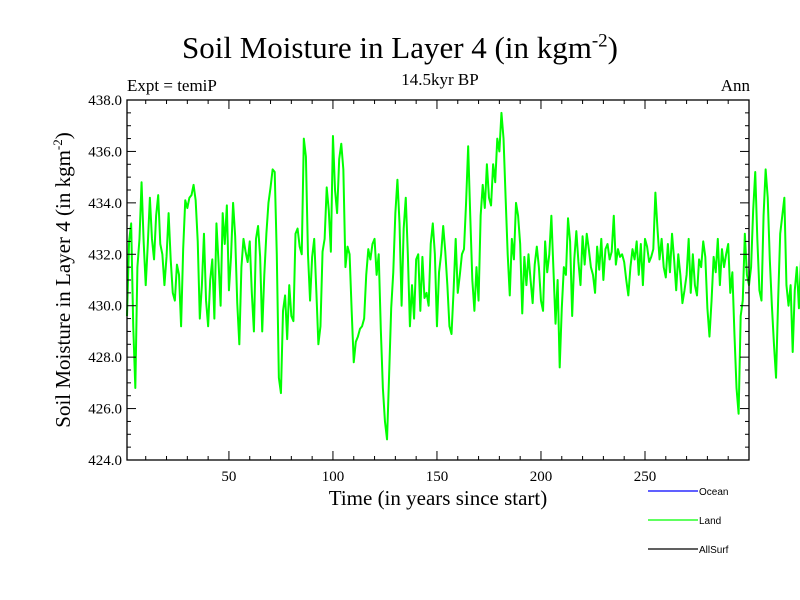  Describe the element at coordinates (710, 521) in the screenshot. I see `legend-label-land: Land` at that location.